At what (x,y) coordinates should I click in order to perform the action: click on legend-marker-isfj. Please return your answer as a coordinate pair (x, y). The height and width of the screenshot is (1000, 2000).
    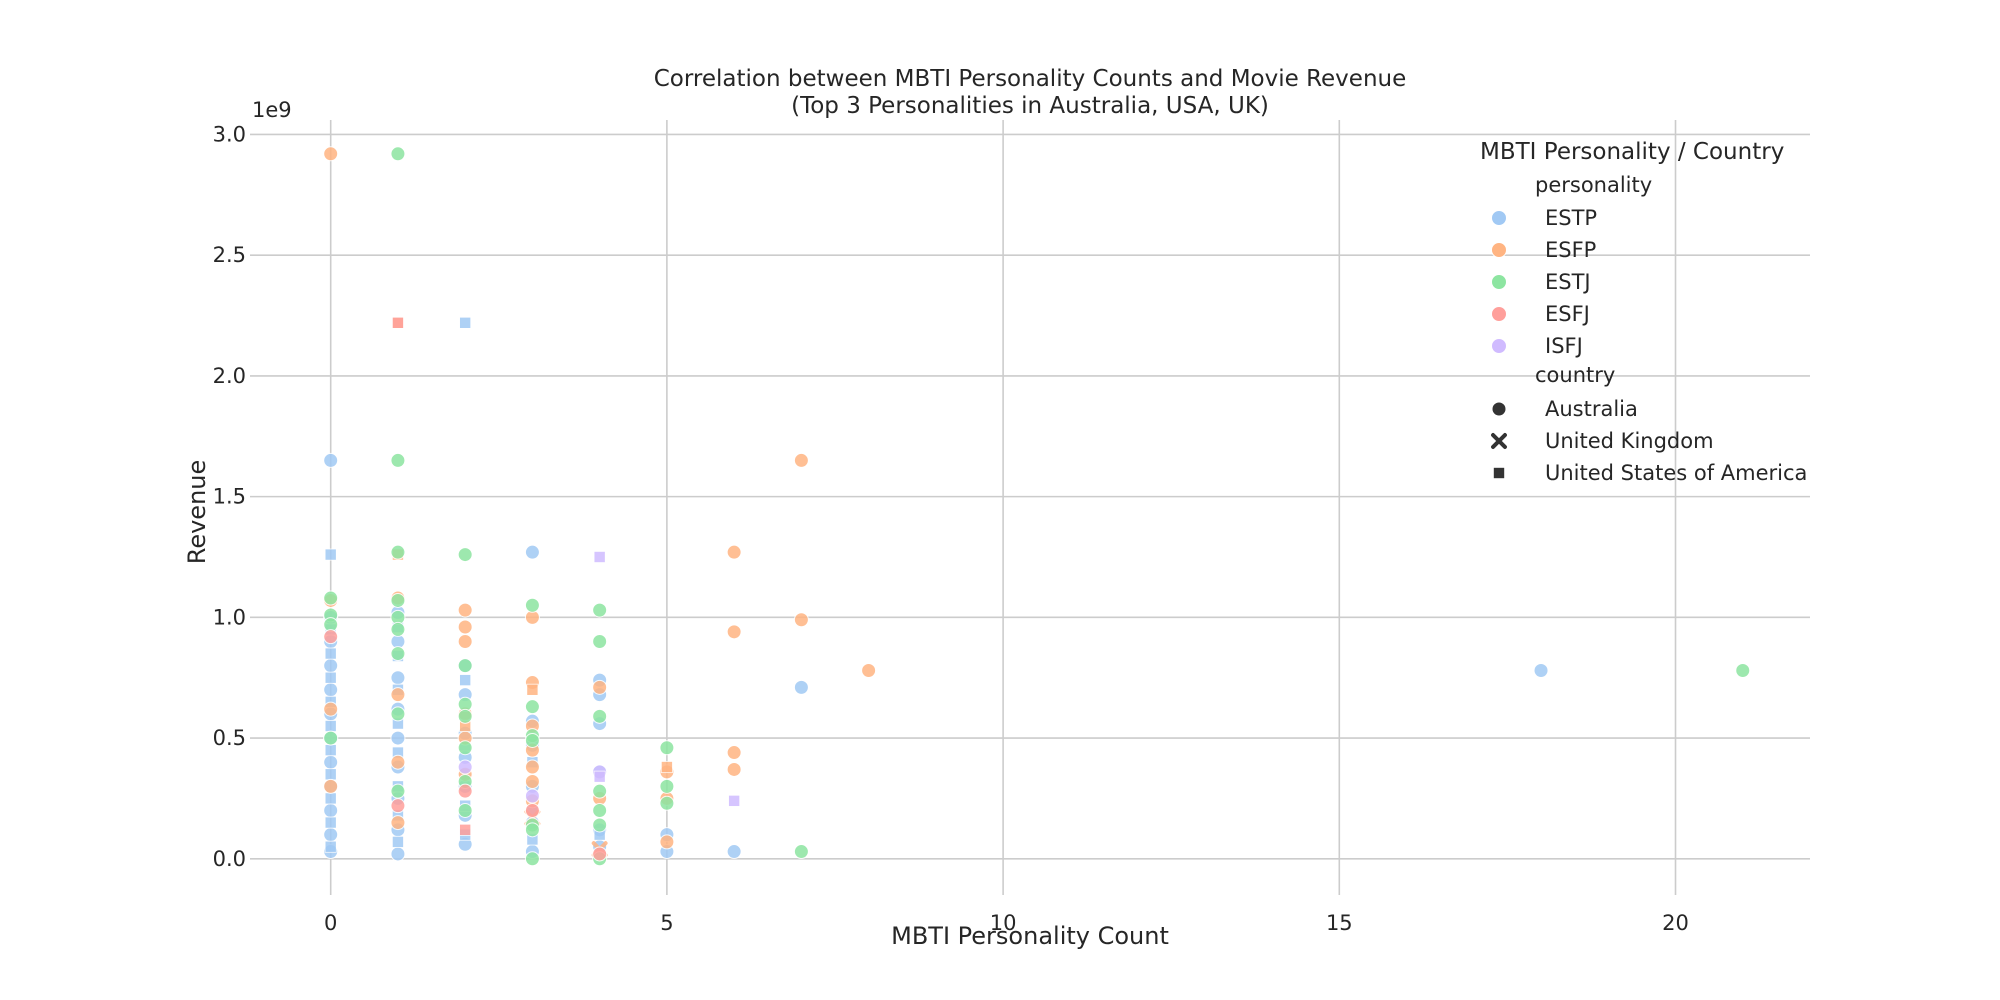
    Looking at the image, I should click on (1499, 346).